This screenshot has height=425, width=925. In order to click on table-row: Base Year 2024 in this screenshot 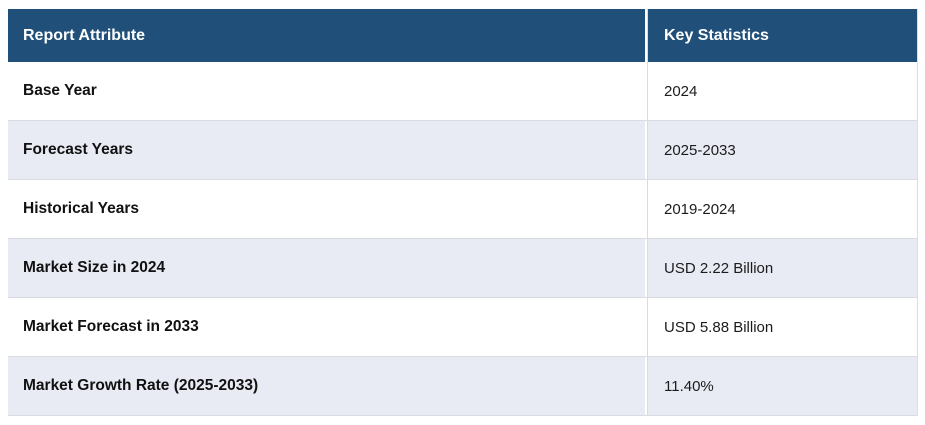, I will do `click(462, 91)`.